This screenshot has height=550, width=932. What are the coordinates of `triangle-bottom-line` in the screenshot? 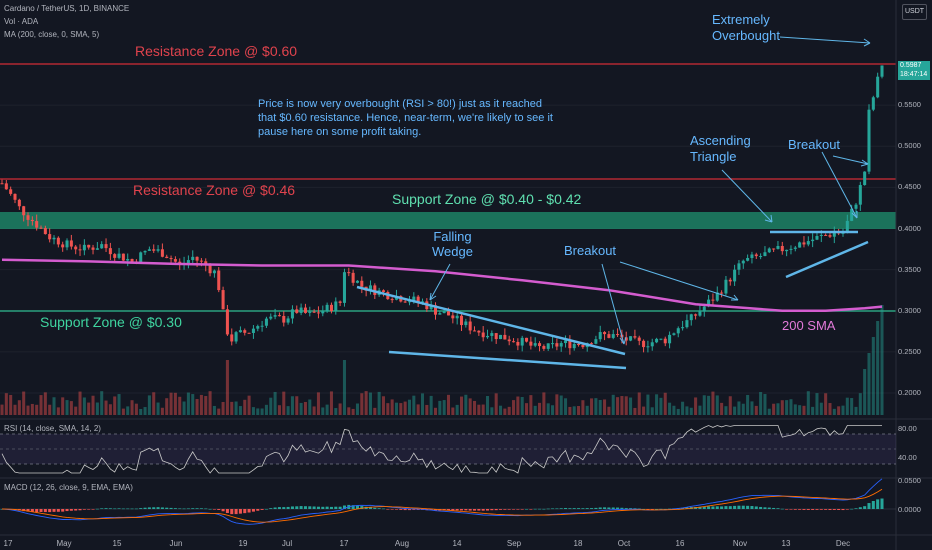 It's located at (827, 259).